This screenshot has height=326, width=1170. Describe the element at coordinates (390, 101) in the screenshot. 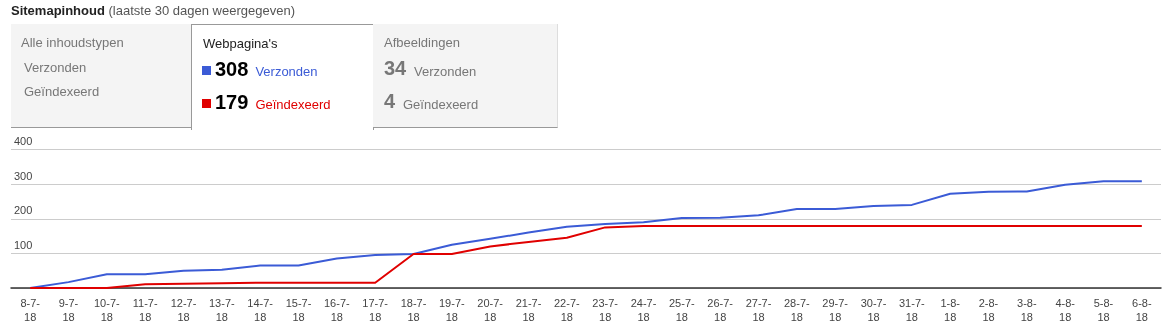

I see `text: 4` at that location.